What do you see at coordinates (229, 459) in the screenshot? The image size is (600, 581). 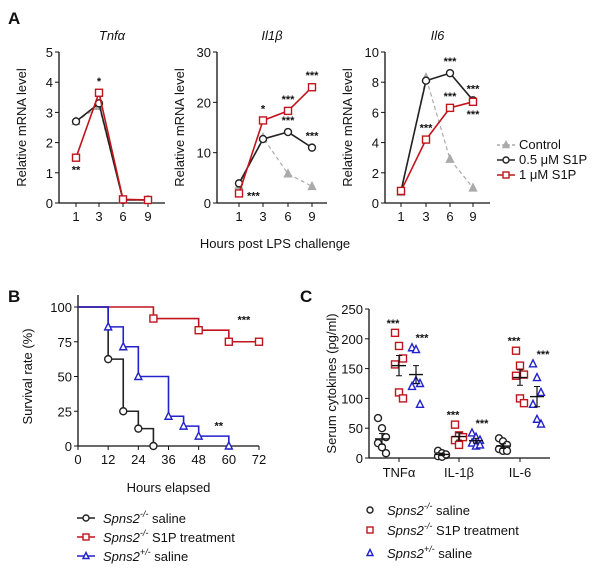 I see `x-tick-label: 60` at bounding box center [229, 459].